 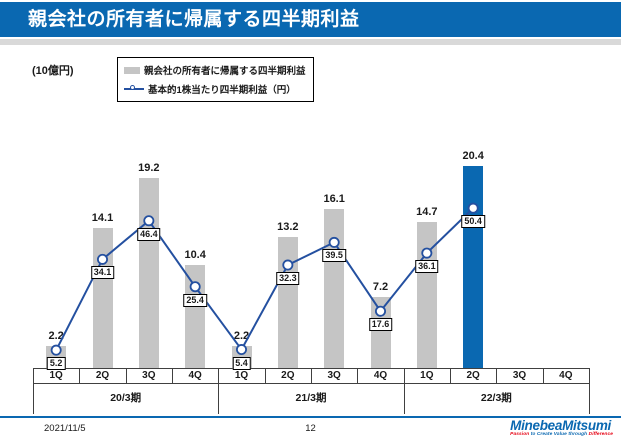 I want to click on bar-value-label: 14.1, so click(x=102, y=218).